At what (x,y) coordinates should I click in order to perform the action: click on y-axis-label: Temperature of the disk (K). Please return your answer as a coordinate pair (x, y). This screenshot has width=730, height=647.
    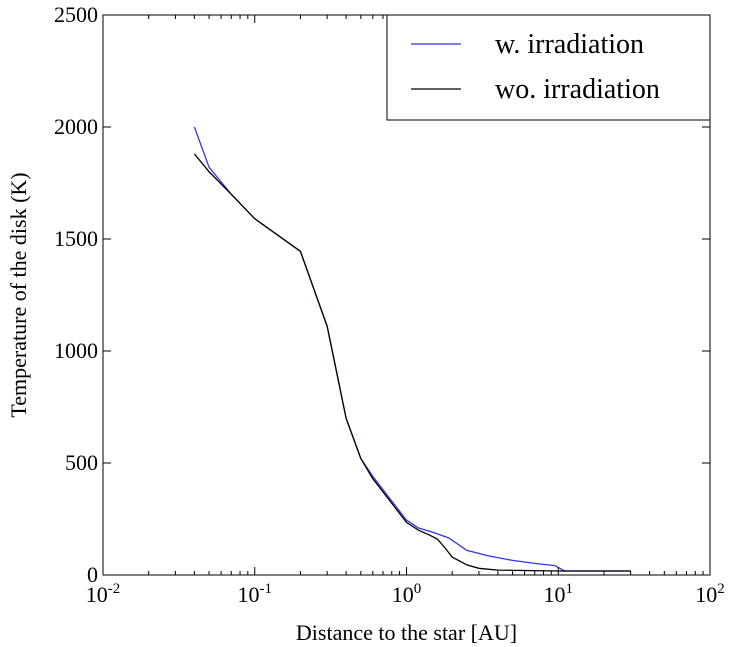
    Looking at the image, I should click on (18, 294).